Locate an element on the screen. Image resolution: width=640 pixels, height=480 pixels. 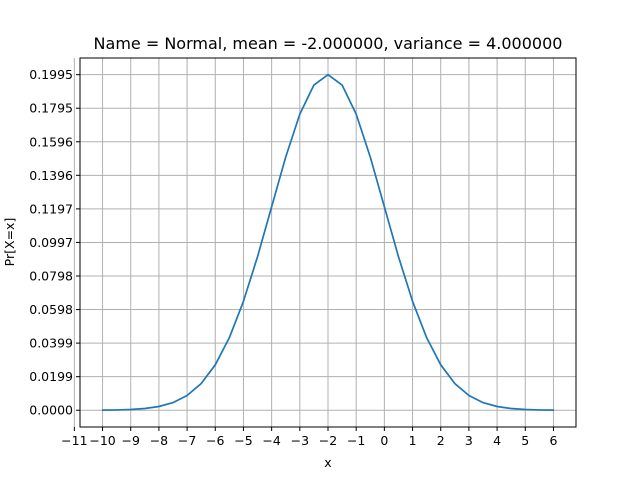
x-tick-label: 1 is located at coordinates (413, 440).